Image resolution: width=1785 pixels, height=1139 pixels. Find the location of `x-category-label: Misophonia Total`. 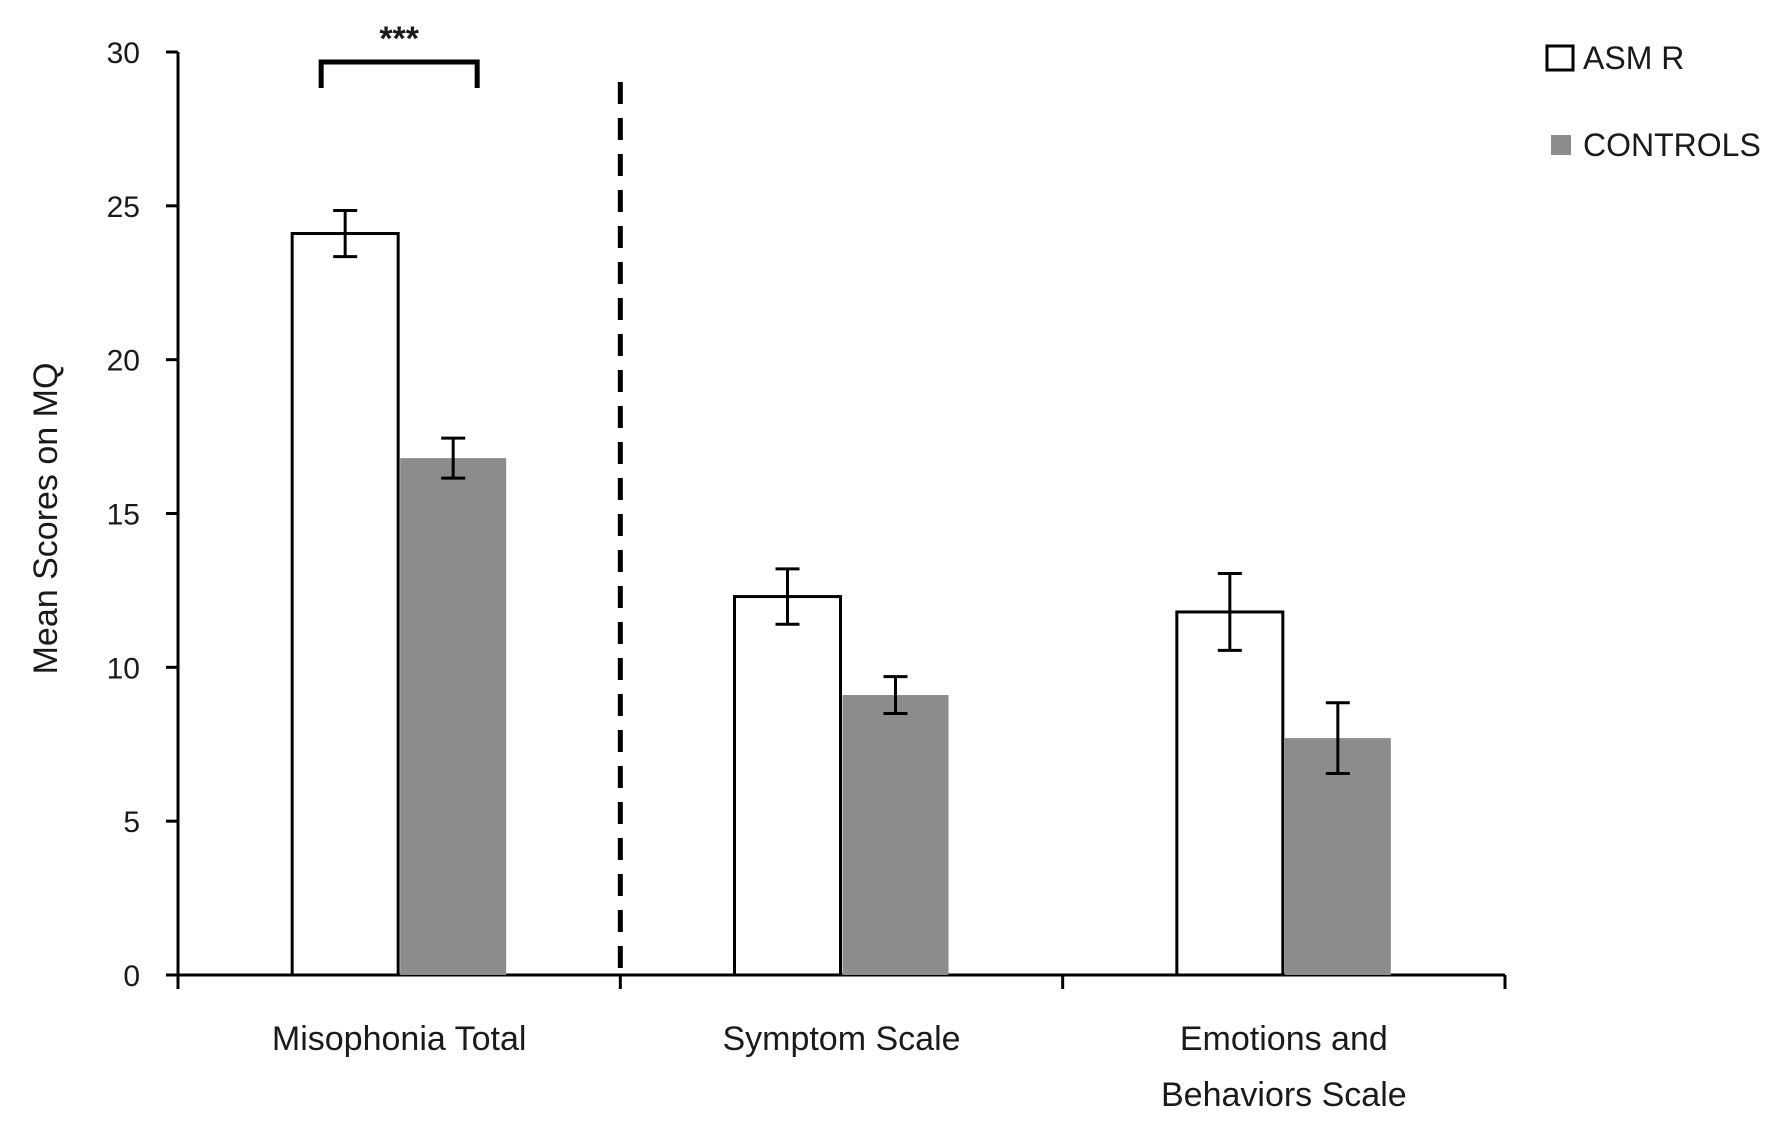

x-category-label: Misophonia Total is located at coordinates (399, 1039).